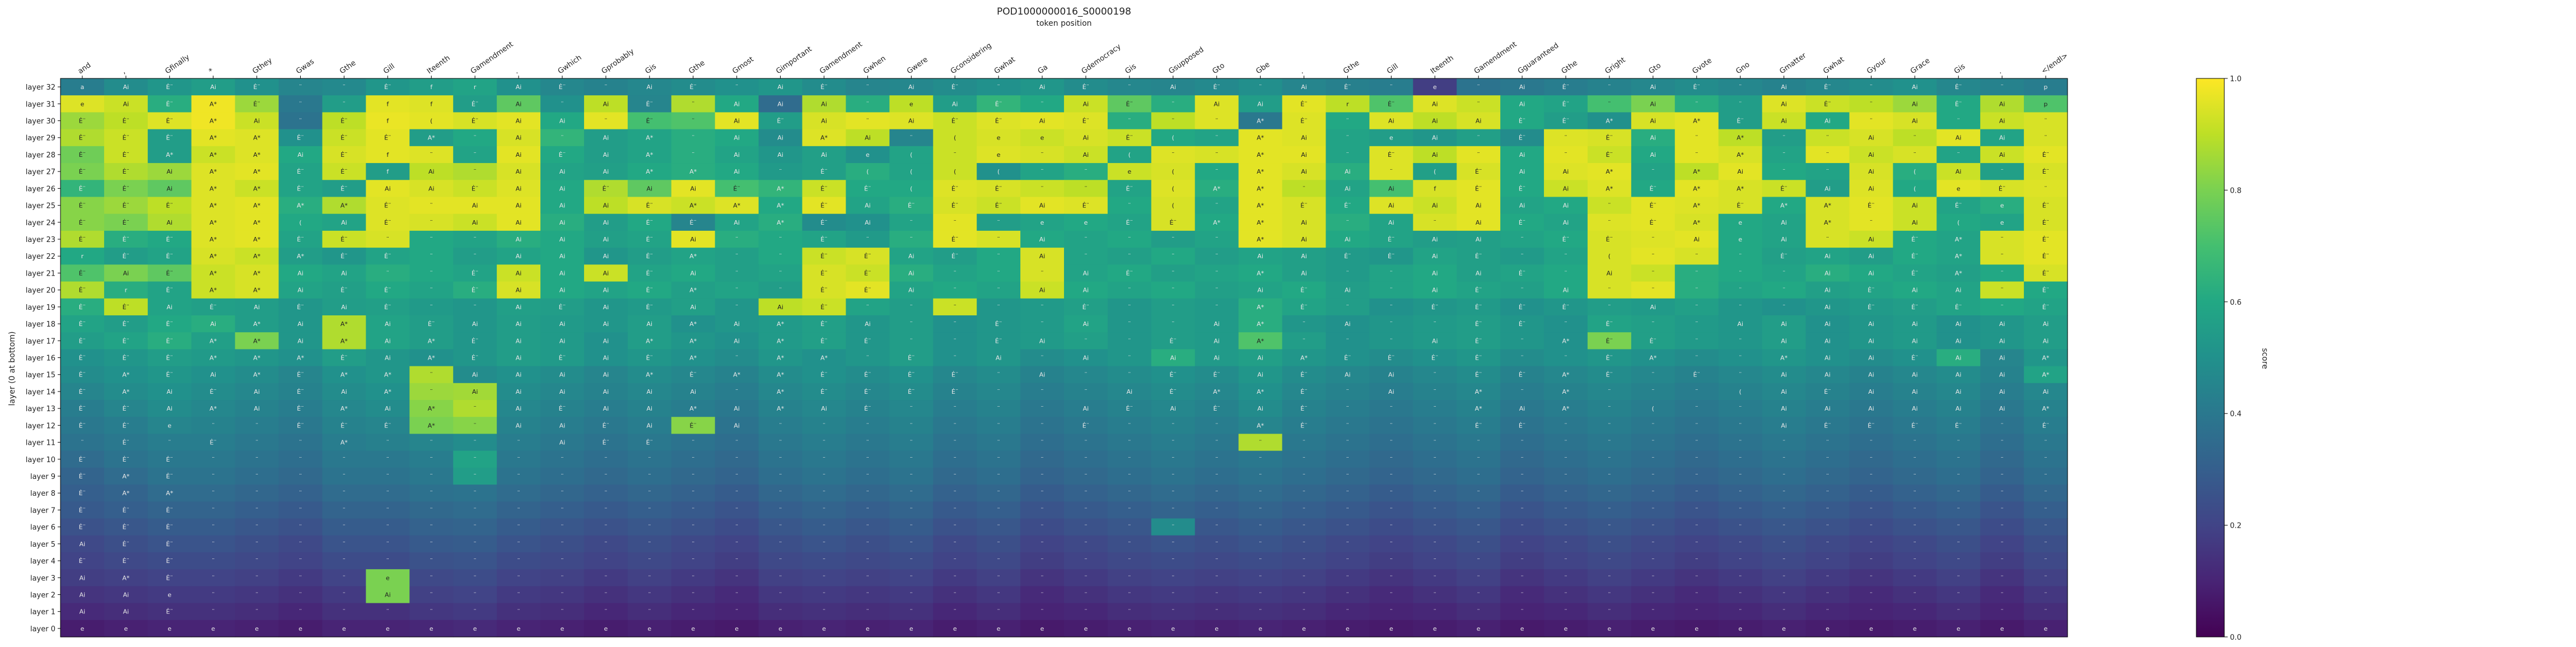 Image resolution: width=2576 pixels, height=647 pixels. What do you see at coordinates (1442, 65) in the screenshot?
I see `x-tick-label: Iteenth` at bounding box center [1442, 65].